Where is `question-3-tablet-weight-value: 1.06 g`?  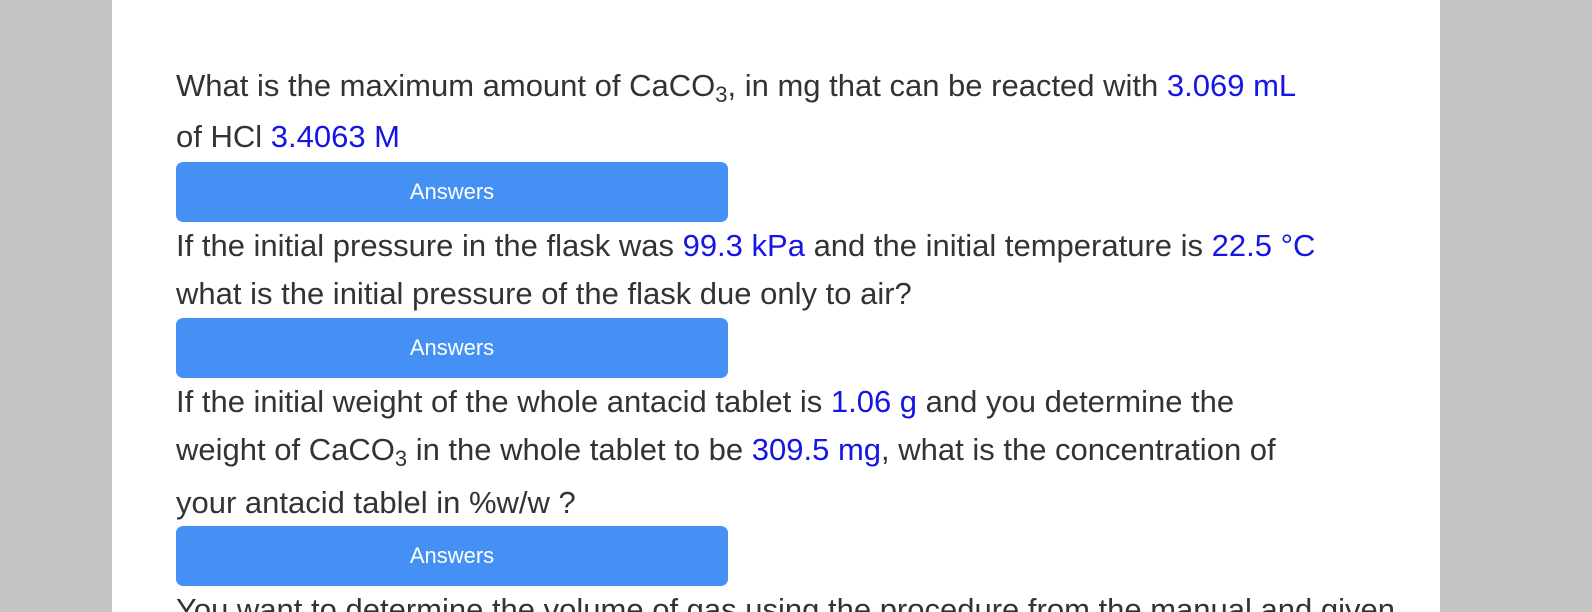
question-3-tablet-weight-value: 1.06 g is located at coordinates (874, 401).